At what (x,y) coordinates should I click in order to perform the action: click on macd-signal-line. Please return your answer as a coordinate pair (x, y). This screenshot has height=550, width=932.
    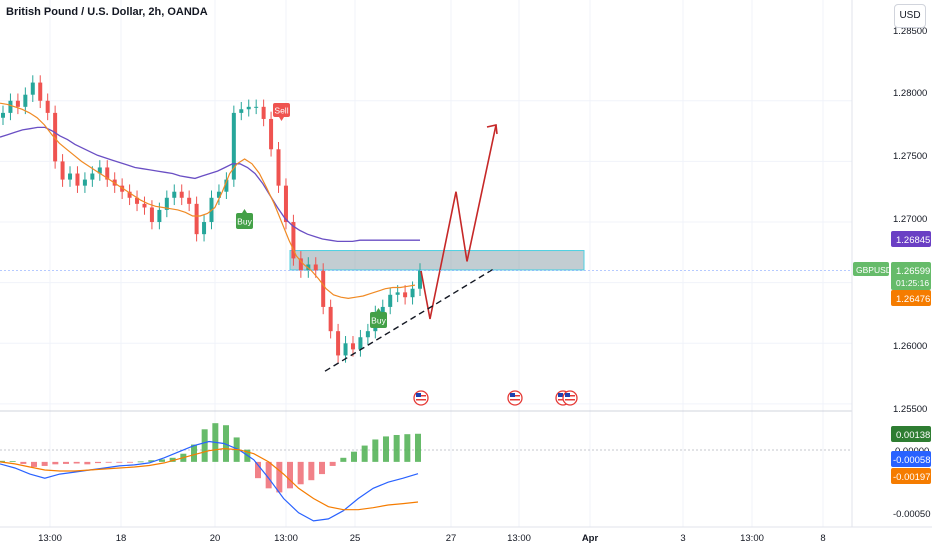
    Looking at the image, I should click on (209, 479).